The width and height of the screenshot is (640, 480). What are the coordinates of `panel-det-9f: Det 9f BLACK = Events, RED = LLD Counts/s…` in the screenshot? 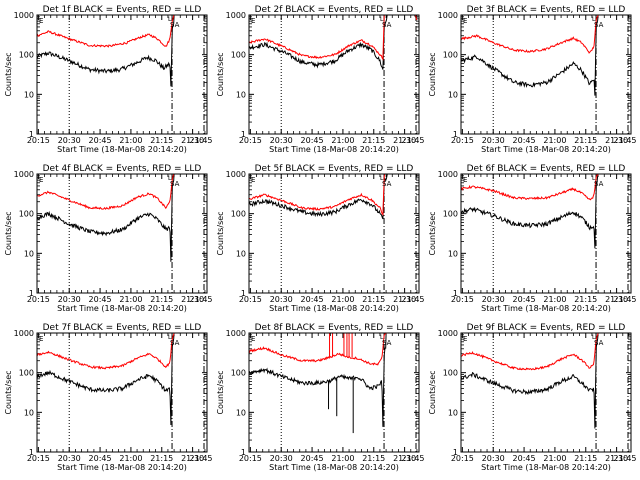 It's located at (532, 397).